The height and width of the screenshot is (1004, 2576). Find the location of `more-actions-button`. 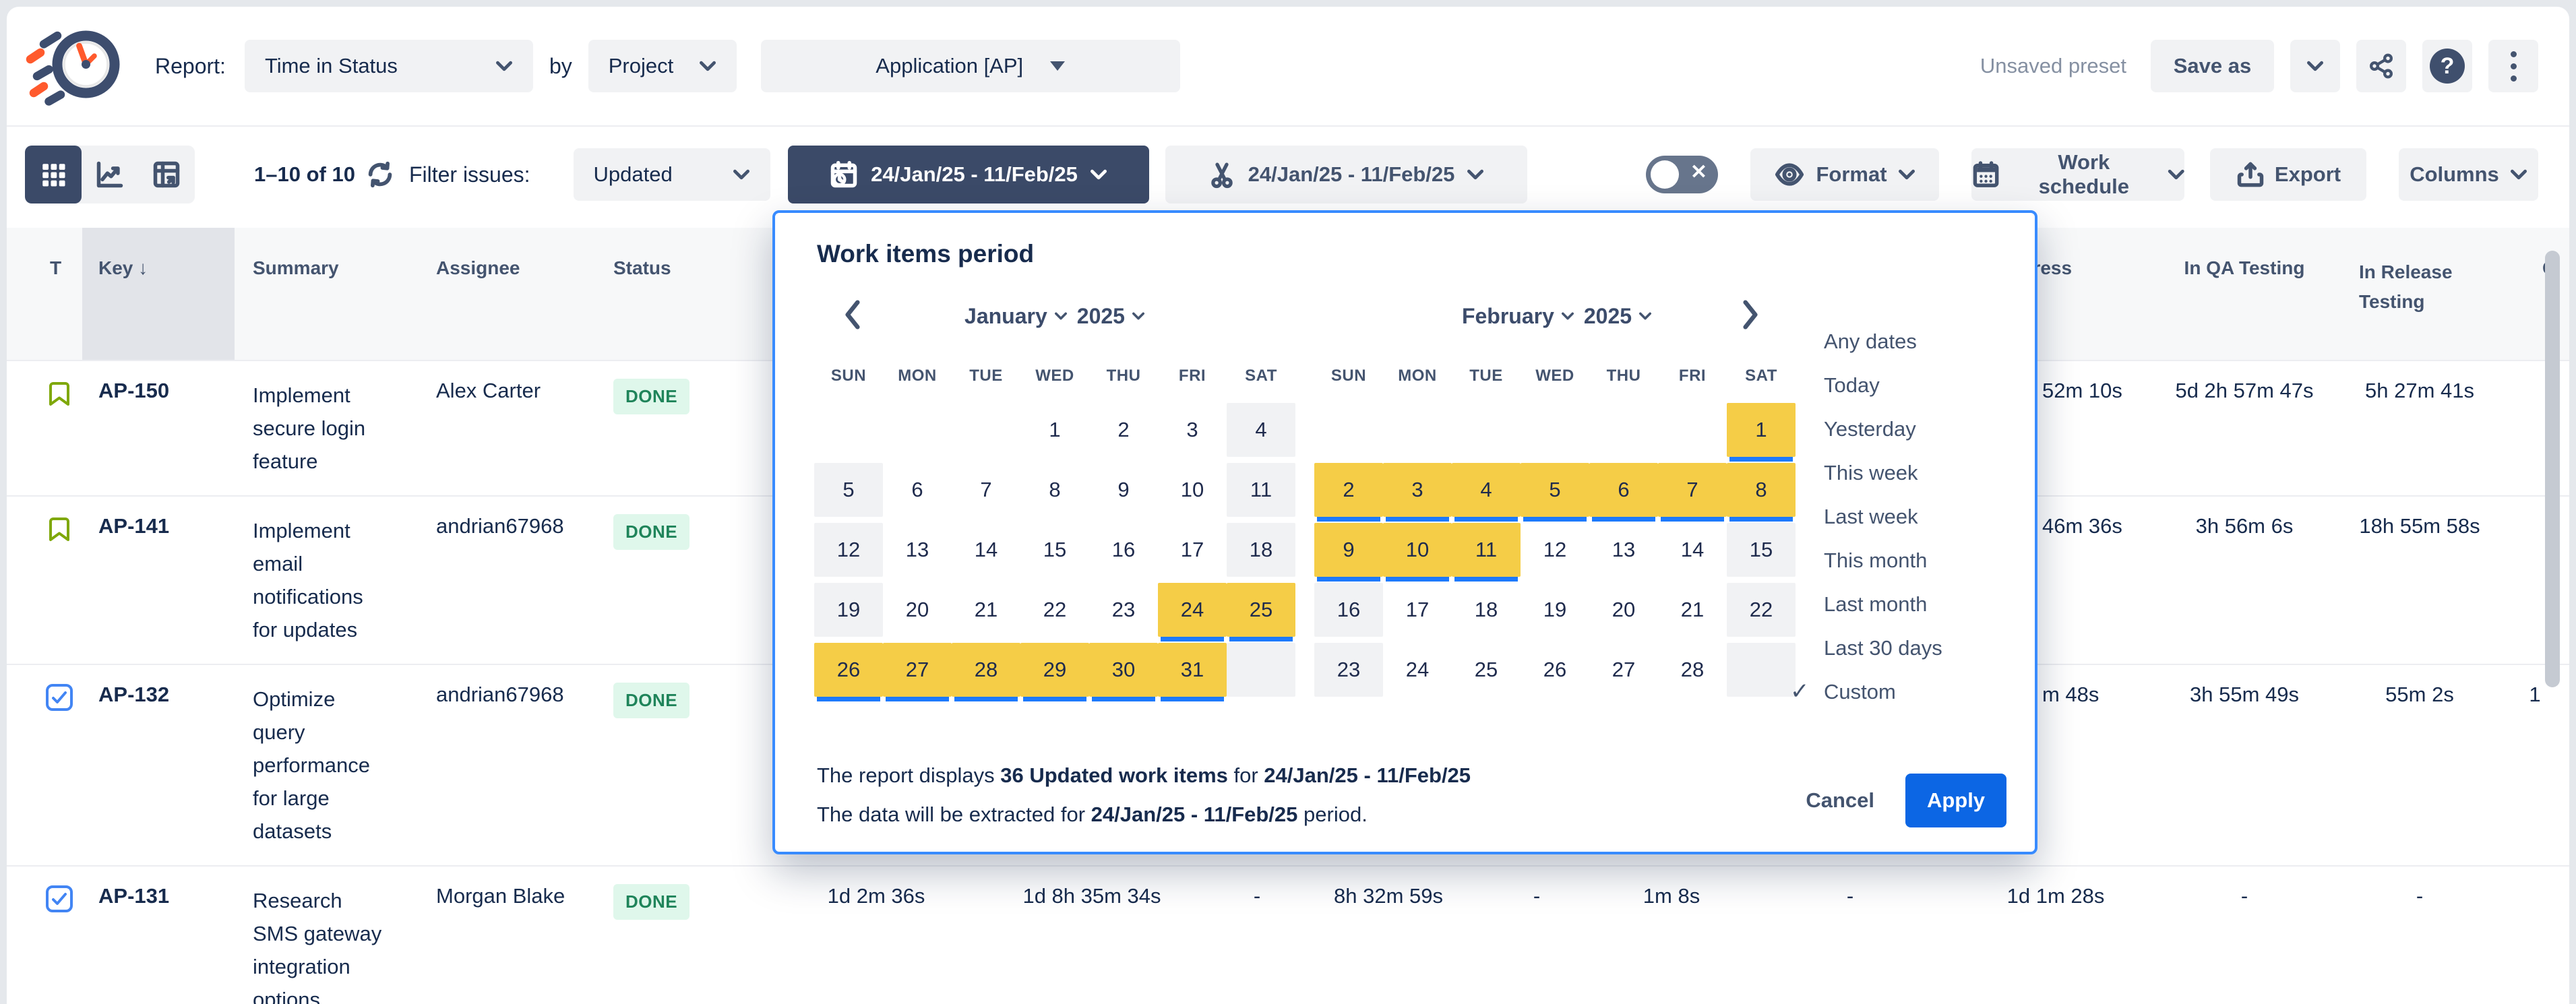

more-actions-button is located at coordinates (2513, 66).